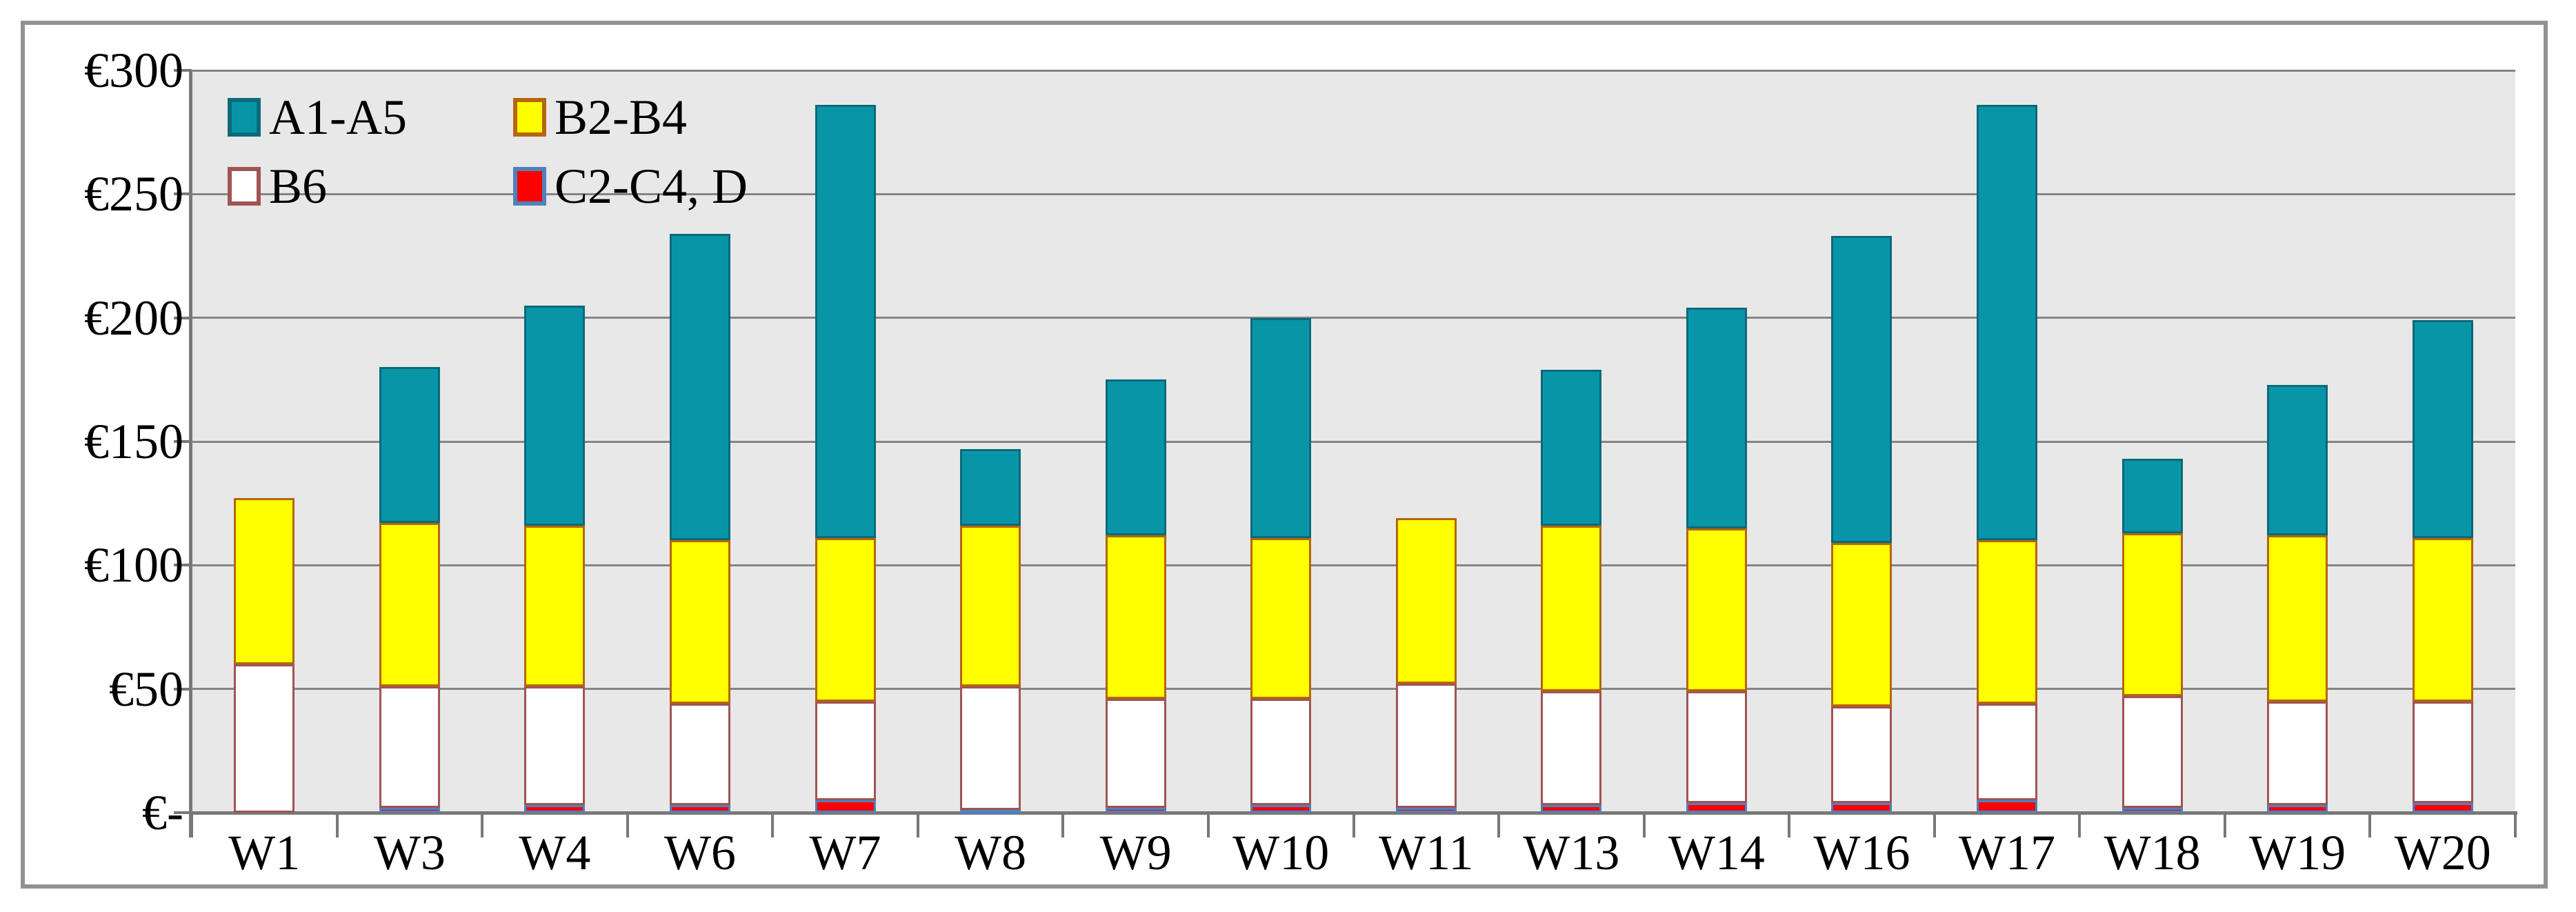 The height and width of the screenshot is (912, 2576). What do you see at coordinates (2442, 619) in the screenshot?
I see `bar-w20-segment-b2-b4` at bounding box center [2442, 619].